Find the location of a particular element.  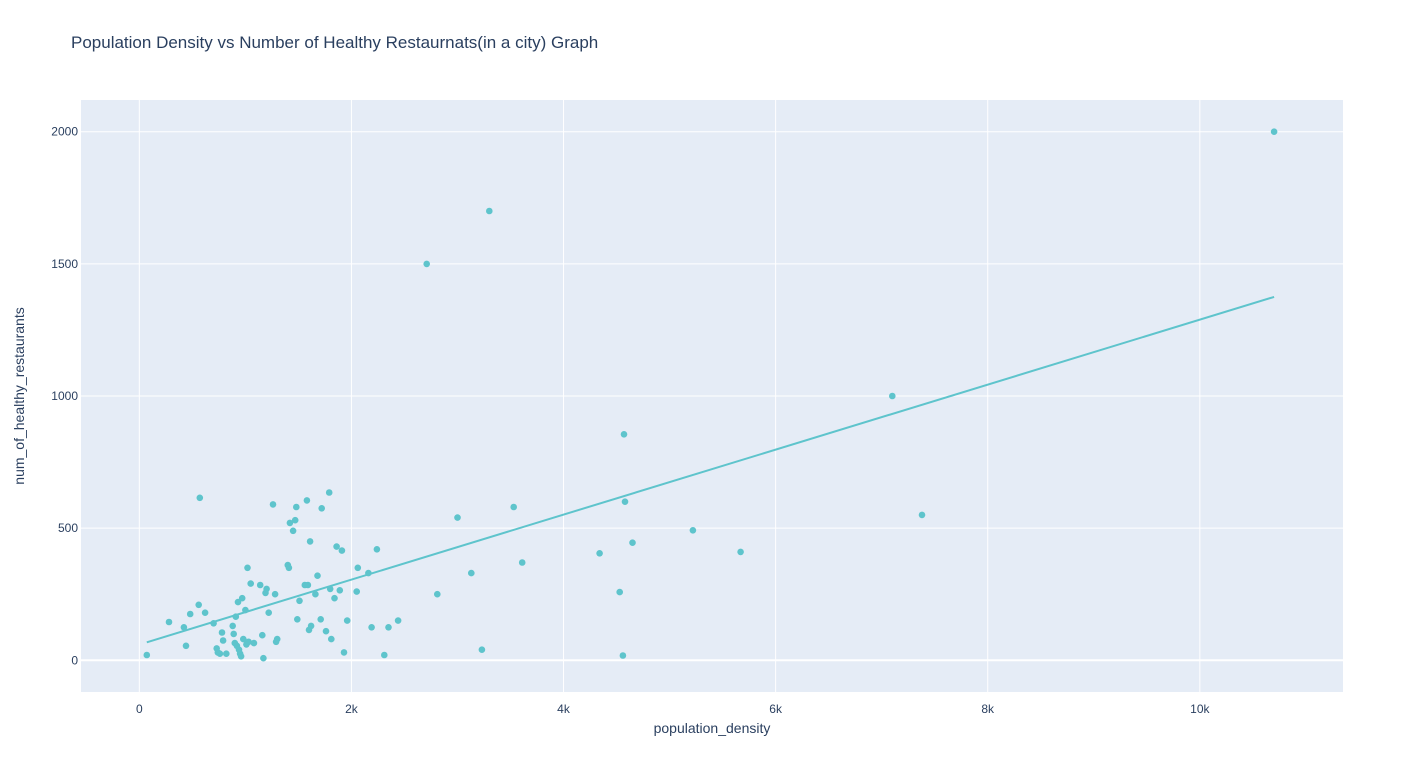

y-tick-label: 1000 is located at coordinates (64, 396).